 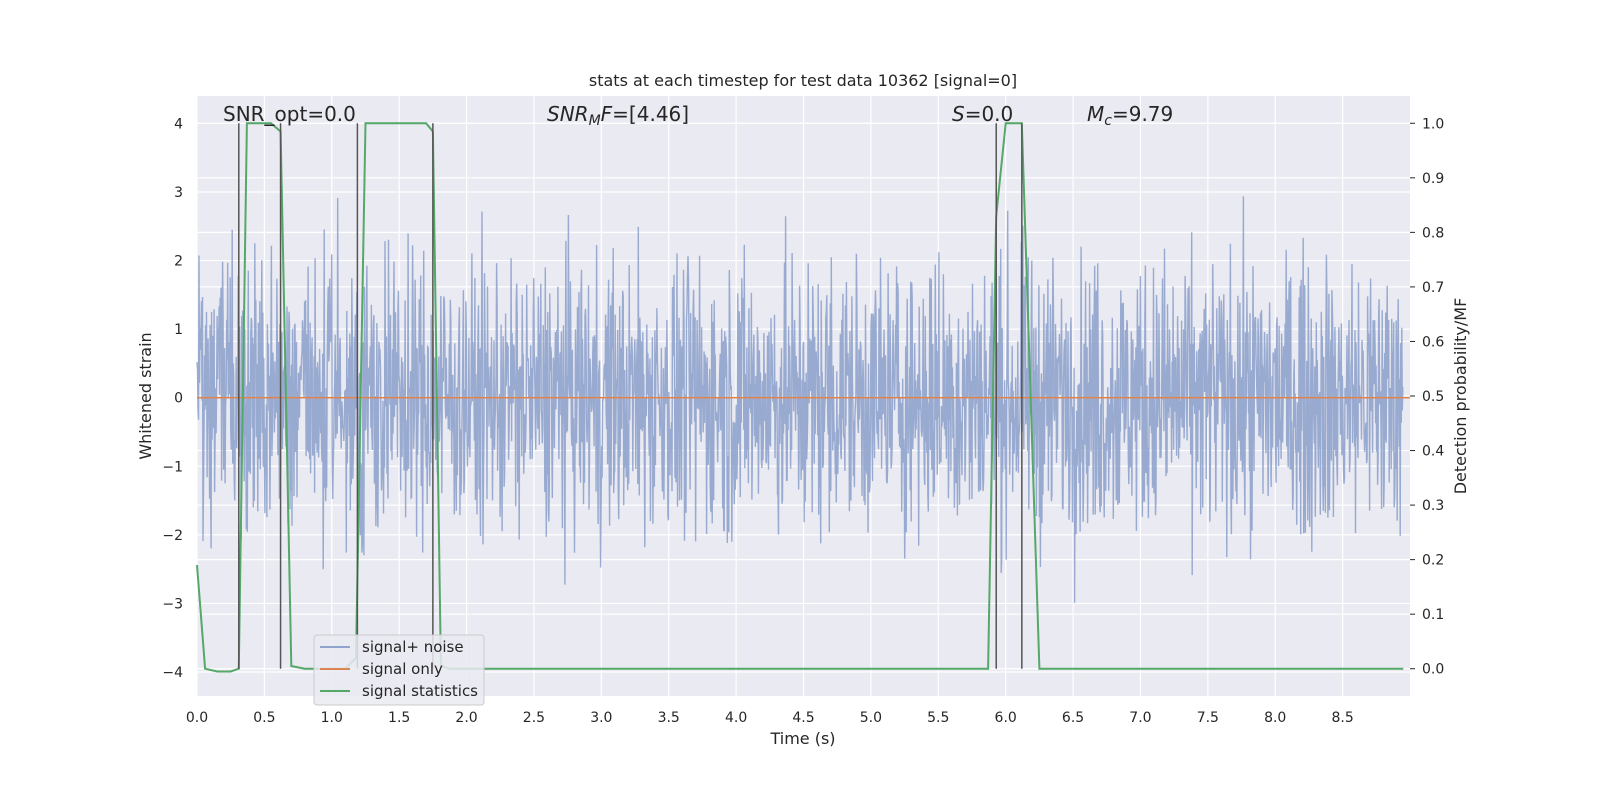 What do you see at coordinates (1433, 452) in the screenshot?
I see `y-tick-label-right: 0.4` at bounding box center [1433, 452].